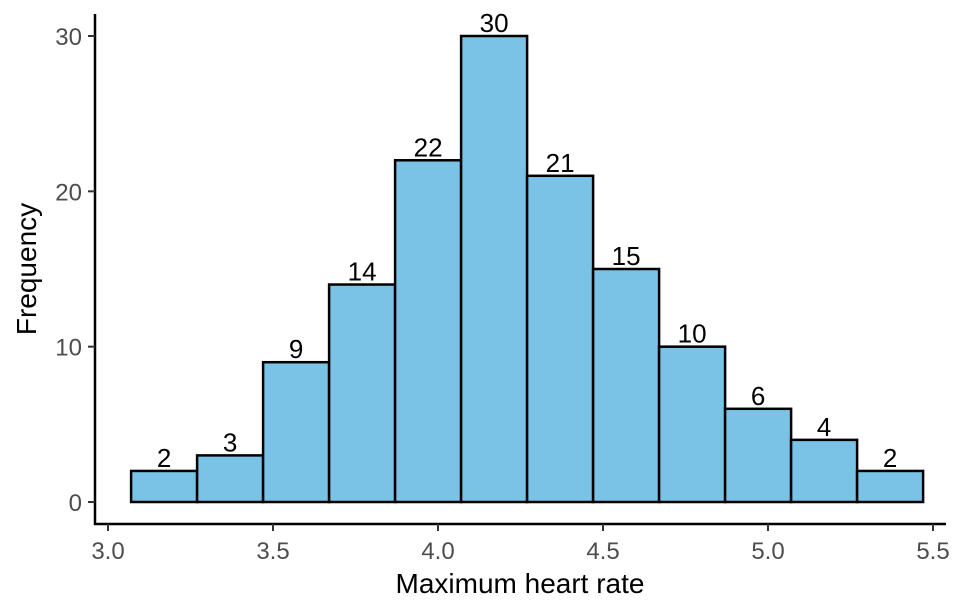 The width and height of the screenshot is (960, 614). Describe the element at coordinates (296, 349) in the screenshot. I see `bar-value-label: 9` at that location.